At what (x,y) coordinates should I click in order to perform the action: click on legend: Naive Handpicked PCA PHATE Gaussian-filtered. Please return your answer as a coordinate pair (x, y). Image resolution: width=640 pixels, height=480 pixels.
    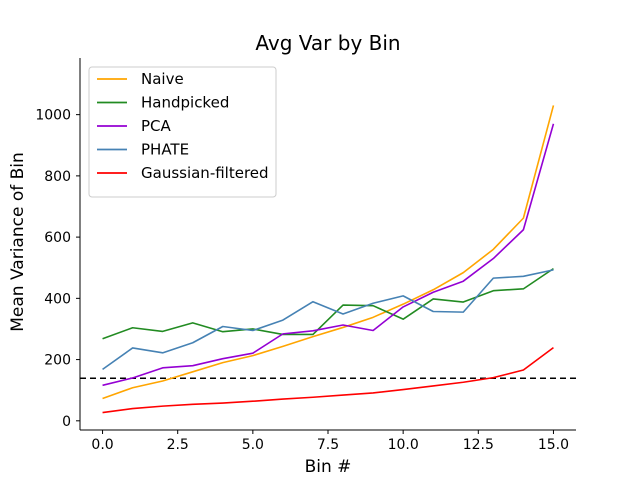
    Looking at the image, I should click on (182, 132).